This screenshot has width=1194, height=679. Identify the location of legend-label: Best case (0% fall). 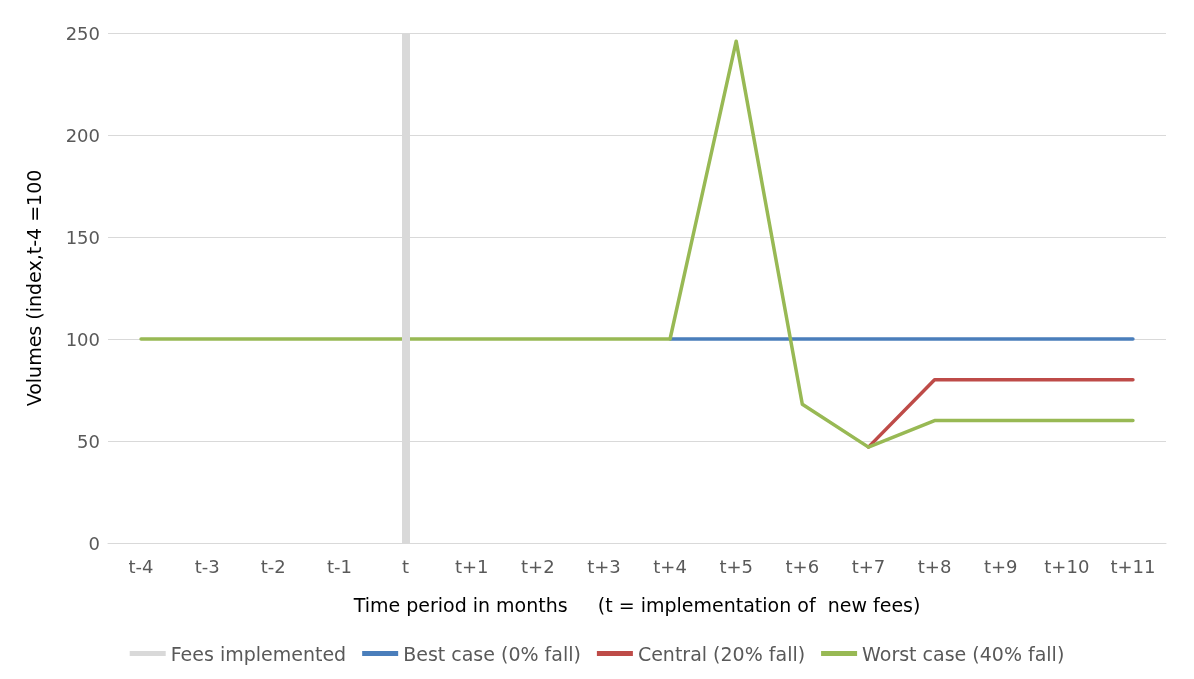
(492, 653).